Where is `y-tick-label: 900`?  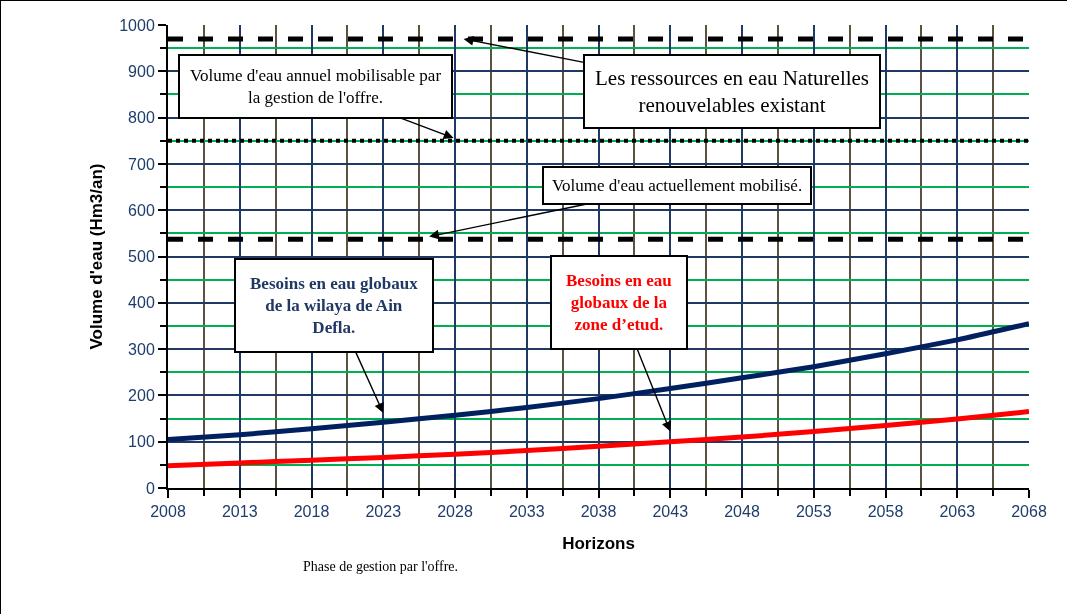 y-tick-label: 900 is located at coordinates (141, 71).